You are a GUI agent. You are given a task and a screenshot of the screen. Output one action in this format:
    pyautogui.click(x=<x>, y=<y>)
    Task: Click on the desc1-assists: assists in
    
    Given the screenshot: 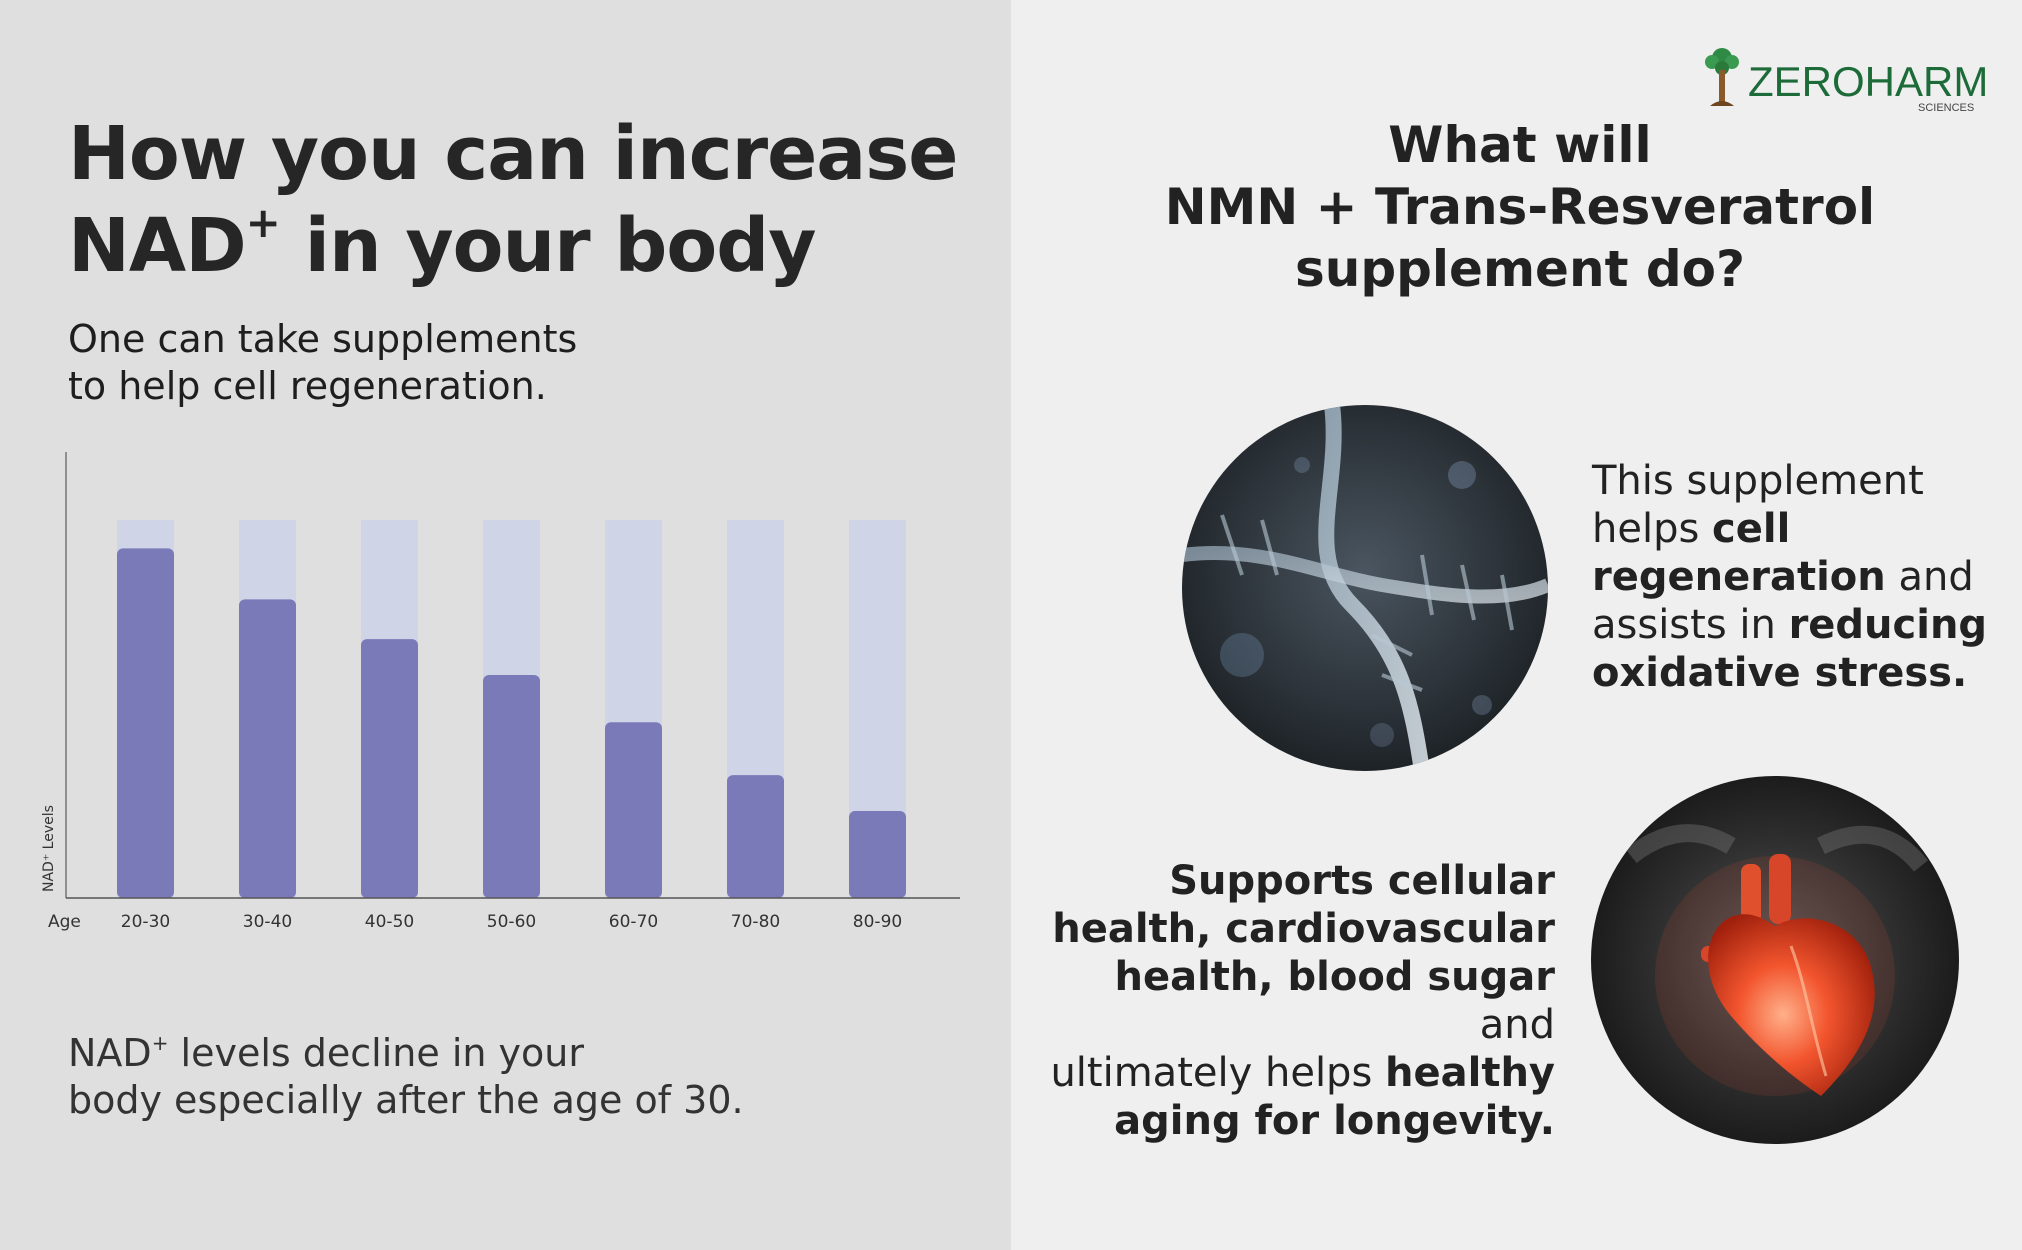 What is the action you would take?
    pyautogui.click(x=1690, y=625)
    